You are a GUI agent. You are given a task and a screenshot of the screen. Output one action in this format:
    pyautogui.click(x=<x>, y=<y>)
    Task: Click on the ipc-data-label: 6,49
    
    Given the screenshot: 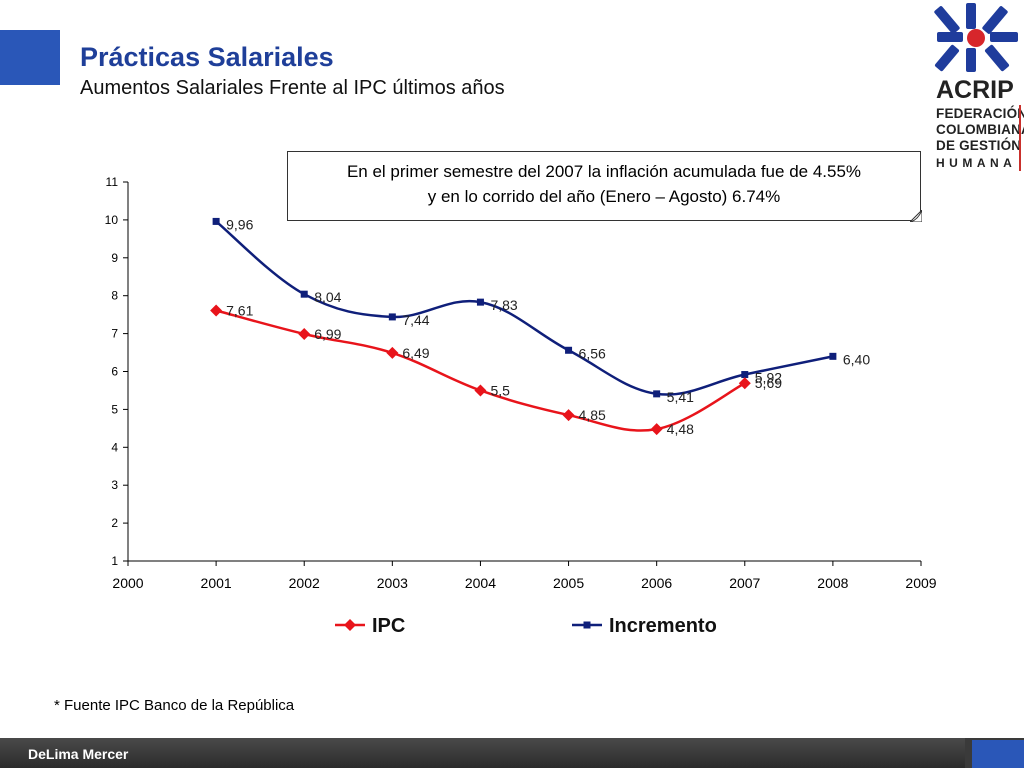 What is the action you would take?
    pyautogui.click(x=415, y=353)
    